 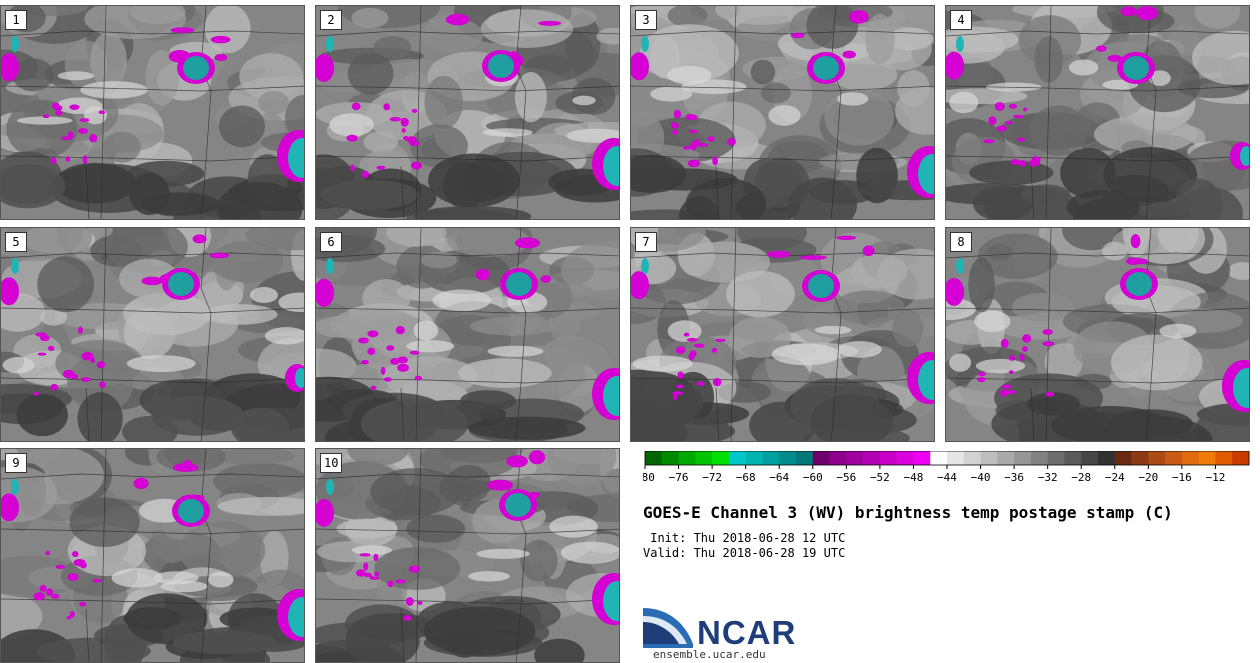 What do you see at coordinates (744, 553) in the screenshot?
I see `valid-time: Valid: Thu 2018-06-28 19 UTC` at bounding box center [744, 553].